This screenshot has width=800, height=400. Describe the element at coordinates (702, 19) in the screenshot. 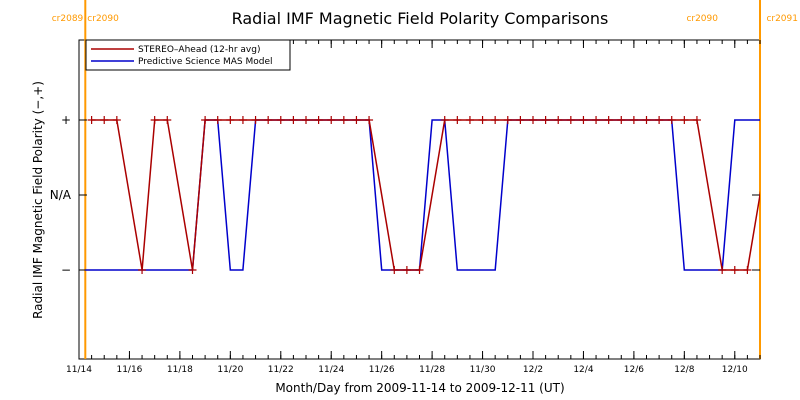

I see `carrington-label-left: cr2090` at that location.